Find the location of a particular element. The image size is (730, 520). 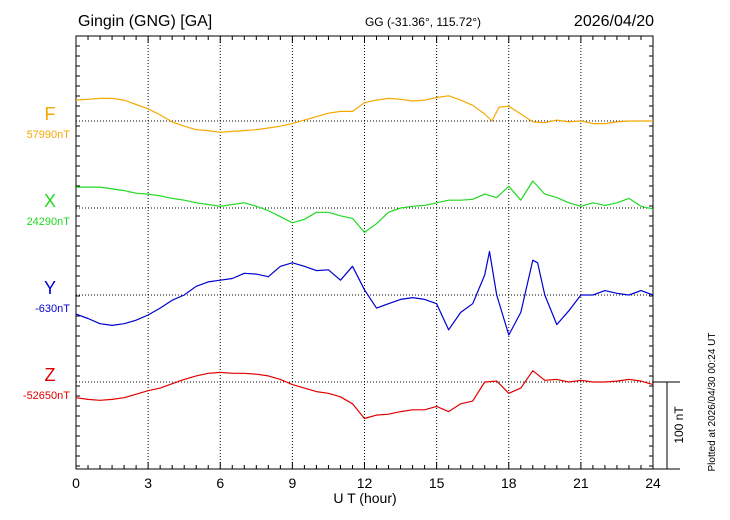

x-tick-label: 18 is located at coordinates (509, 483).